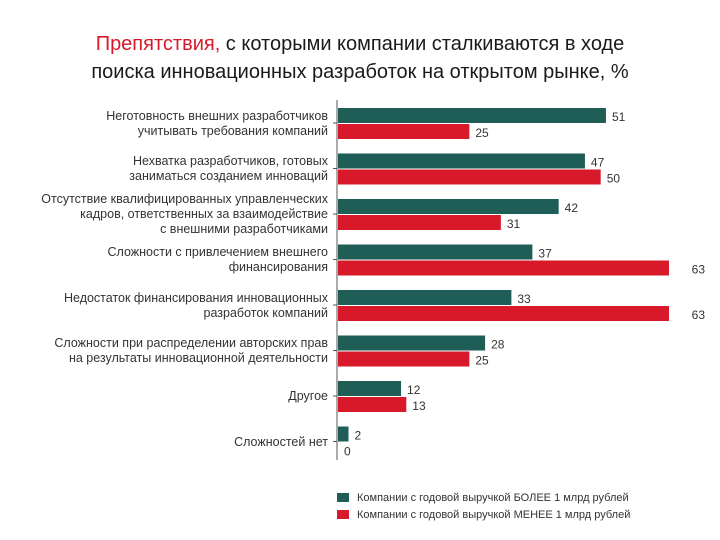  Describe the element at coordinates (414, 390) in the screenshot. I see `data-label: 12` at that location.